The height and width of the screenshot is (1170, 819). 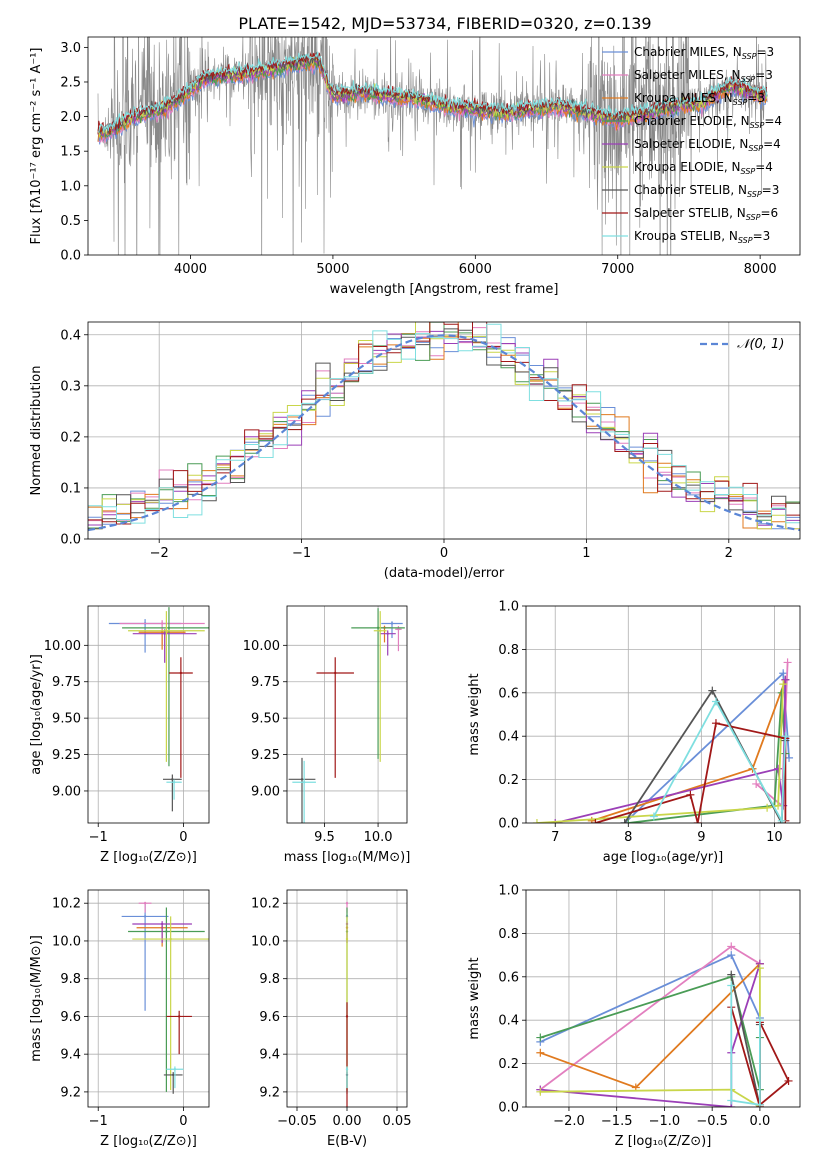 What do you see at coordinates (347, 1141) in the screenshot?
I see `x-axis-label: E(B-V)` at bounding box center [347, 1141].